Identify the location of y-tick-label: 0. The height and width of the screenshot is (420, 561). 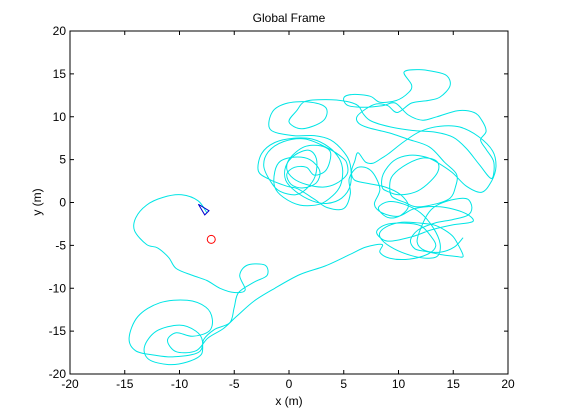
(62, 203).